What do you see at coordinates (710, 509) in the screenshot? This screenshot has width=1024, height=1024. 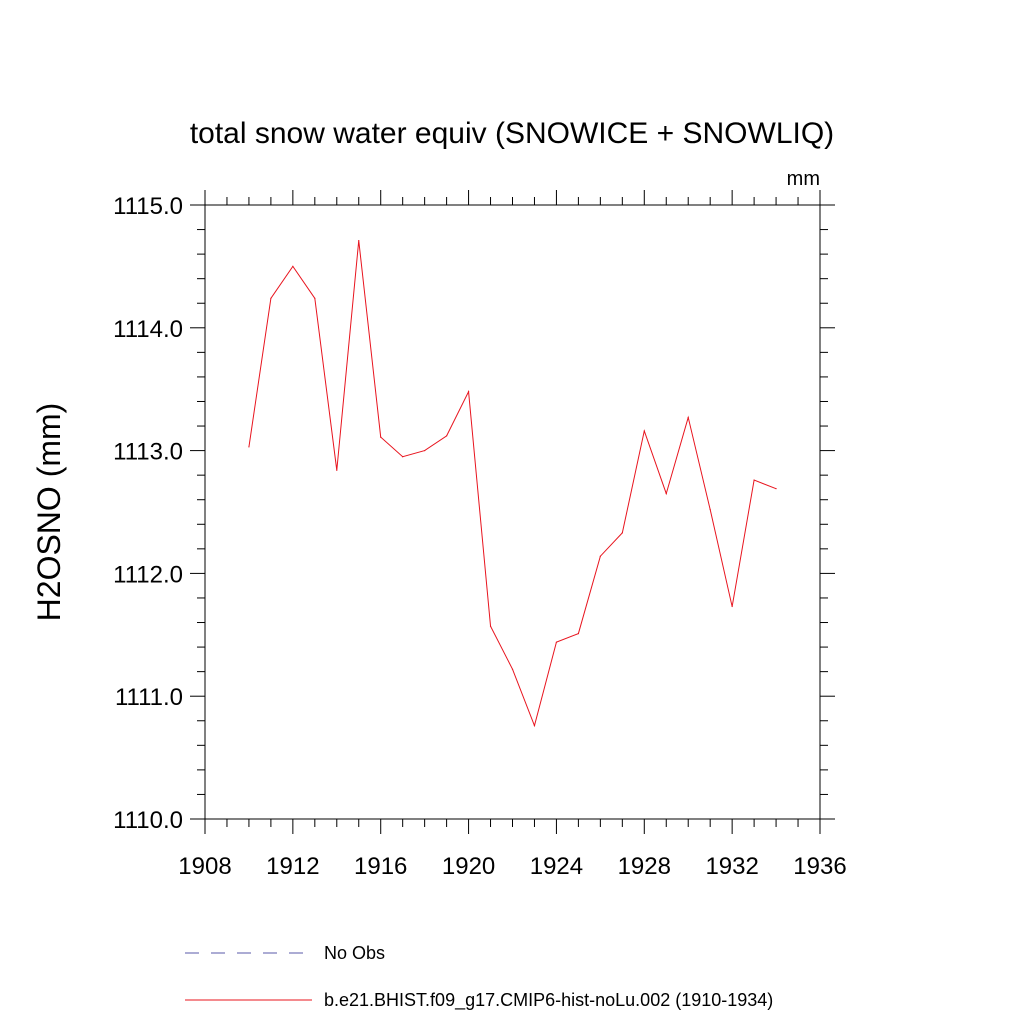 I see `data-point-1931` at bounding box center [710, 509].